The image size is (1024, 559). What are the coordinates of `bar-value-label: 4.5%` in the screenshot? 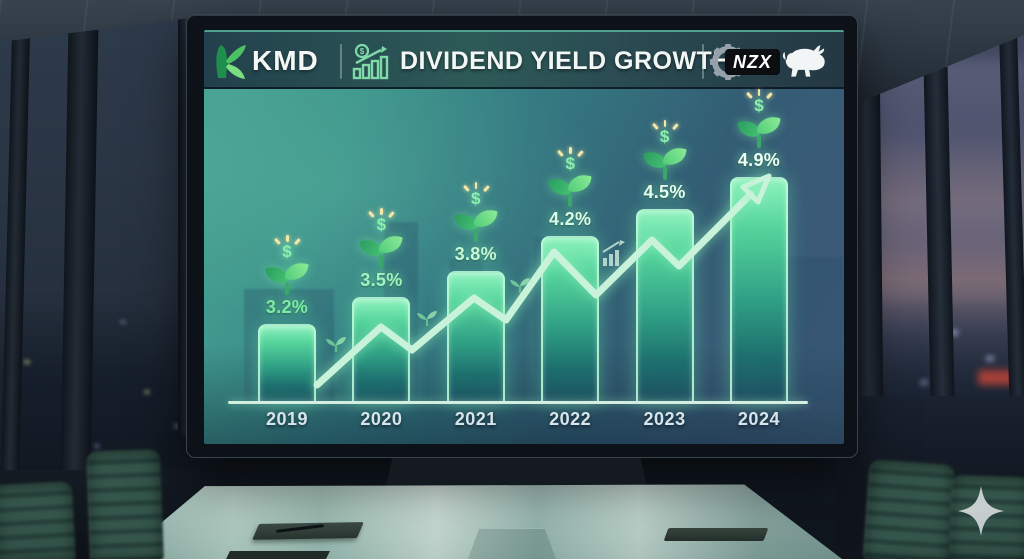 It's located at (664, 192).